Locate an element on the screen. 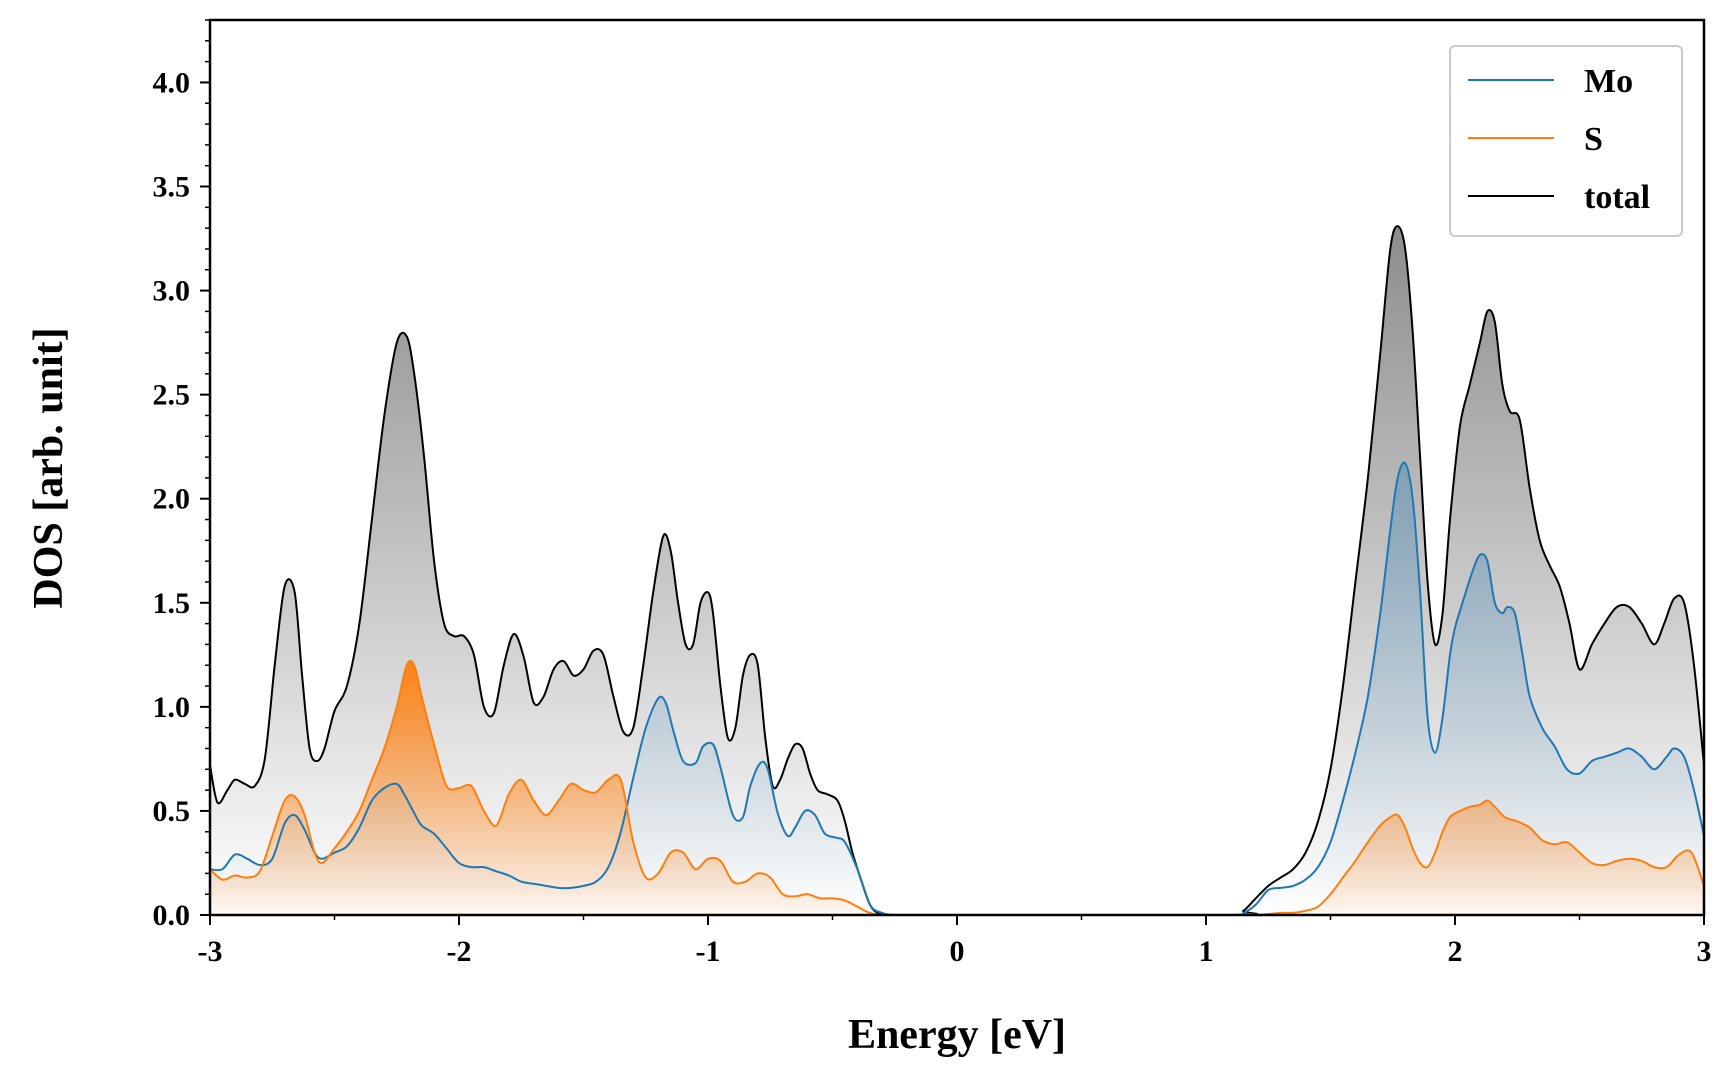  y-axis-title: DOS [arb. unit] is located at coordinates (49, 467).